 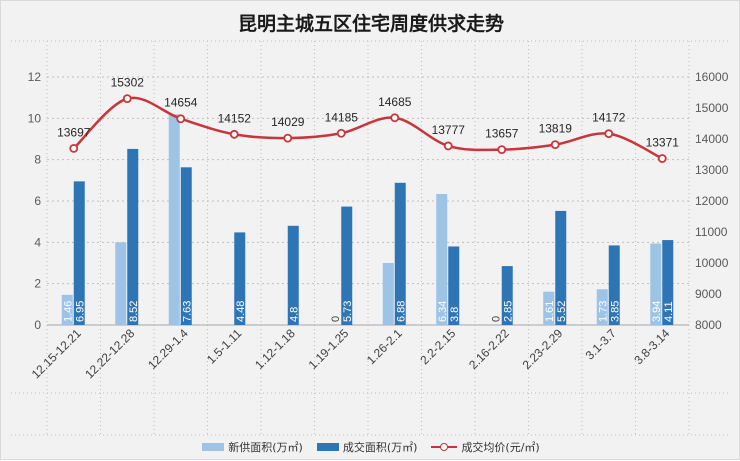 What do you see at coordinates (80, 311) in the screenshot?
I see `data-label-deal: 6.95` at bounding box center [80, 311].